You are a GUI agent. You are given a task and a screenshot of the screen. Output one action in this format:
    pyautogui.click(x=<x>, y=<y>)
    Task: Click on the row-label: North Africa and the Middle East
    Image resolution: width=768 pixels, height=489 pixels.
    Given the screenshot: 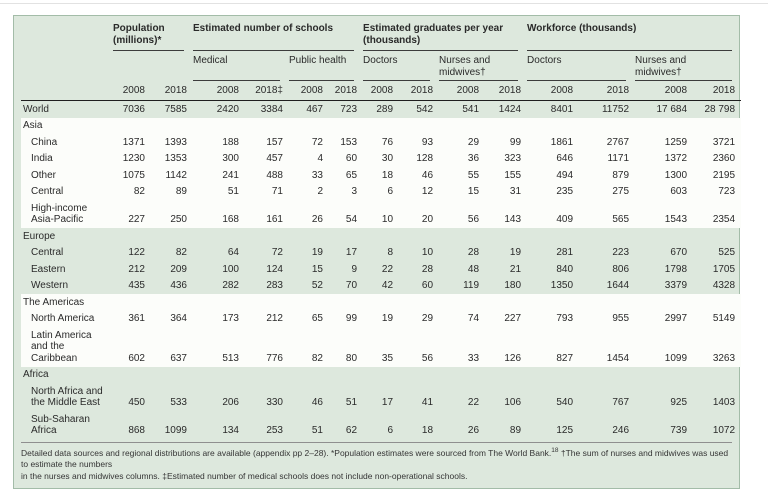 What is the action you would take?
    pyautogui.click(x=67, y=397)
    